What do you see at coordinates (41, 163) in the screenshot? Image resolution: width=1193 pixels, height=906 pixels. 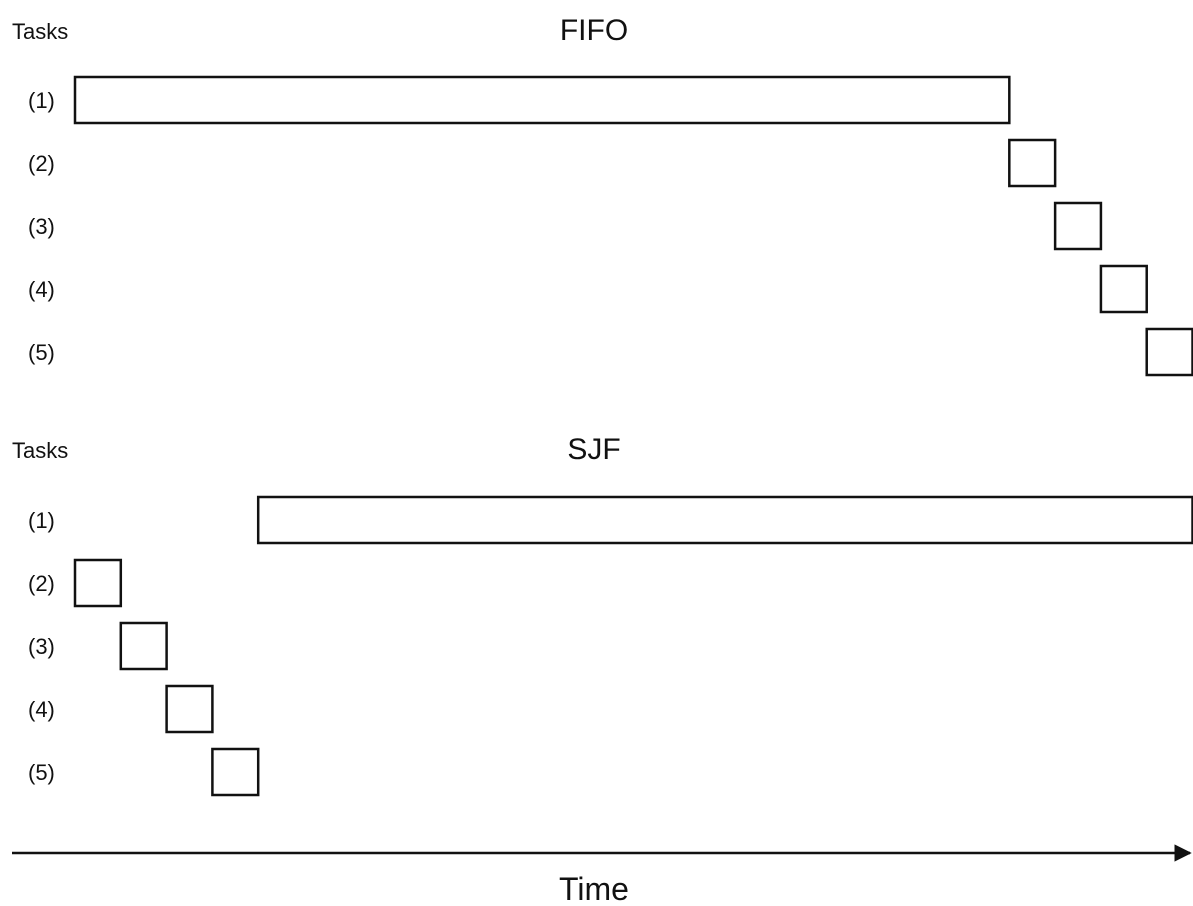 I see `fifo-task-label-2: (2)` at bounding box center [41, 163].